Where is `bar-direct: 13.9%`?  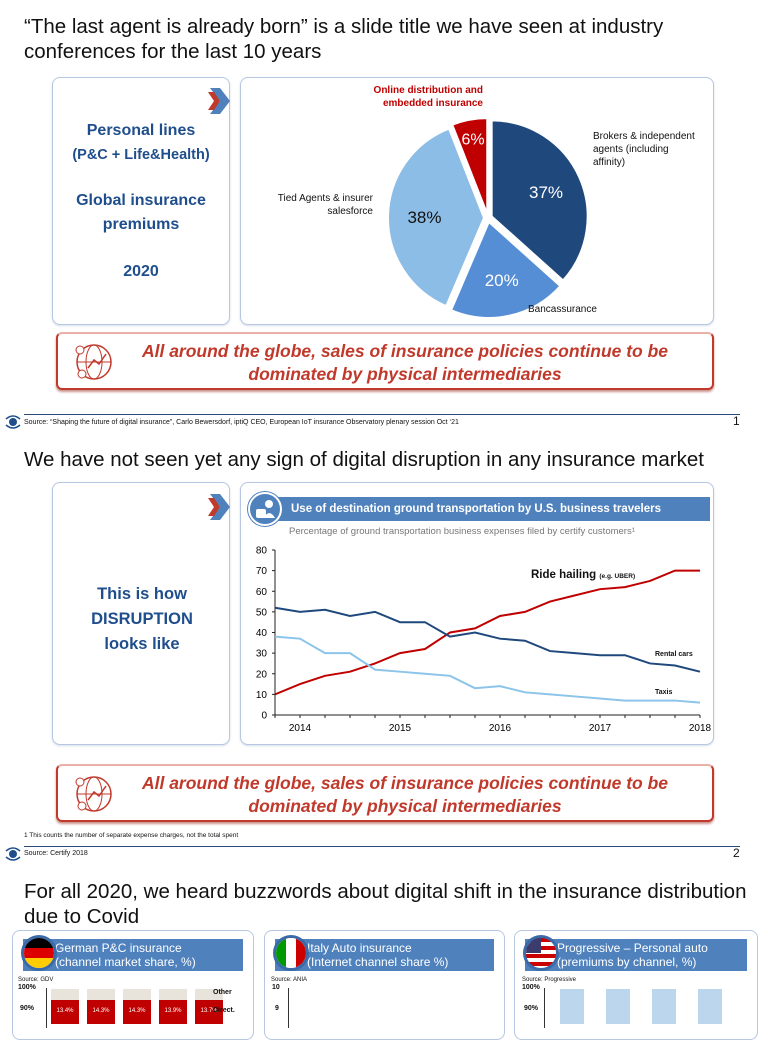 bar-direct: 13.9% is located at coordinates (173, 1012).